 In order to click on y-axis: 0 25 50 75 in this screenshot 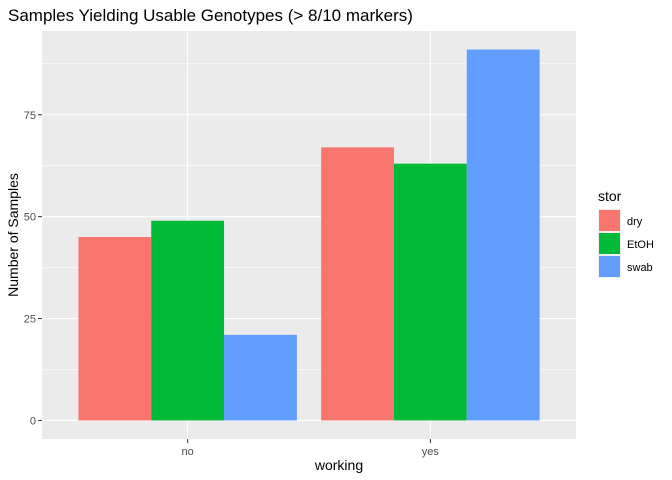, I will do `click(33, 268)`.